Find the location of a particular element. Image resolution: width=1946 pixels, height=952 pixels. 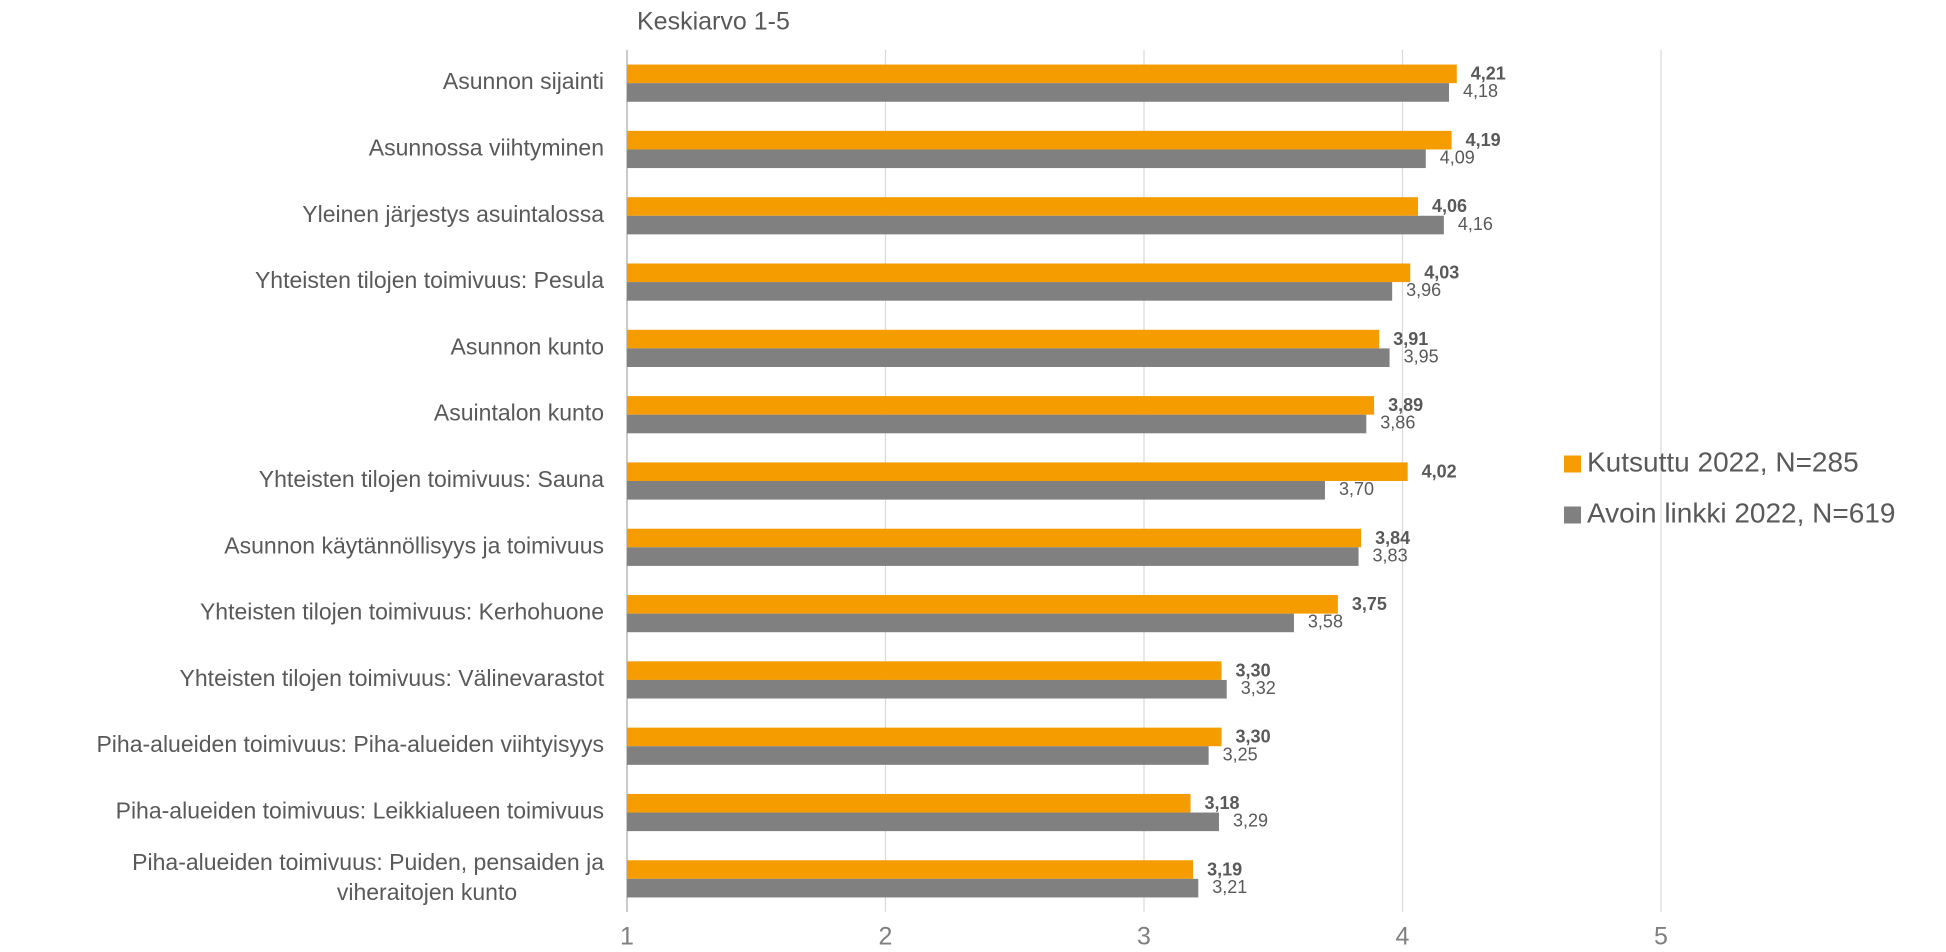

x-tick-label: 5 is located at coordinates (1661, 937).